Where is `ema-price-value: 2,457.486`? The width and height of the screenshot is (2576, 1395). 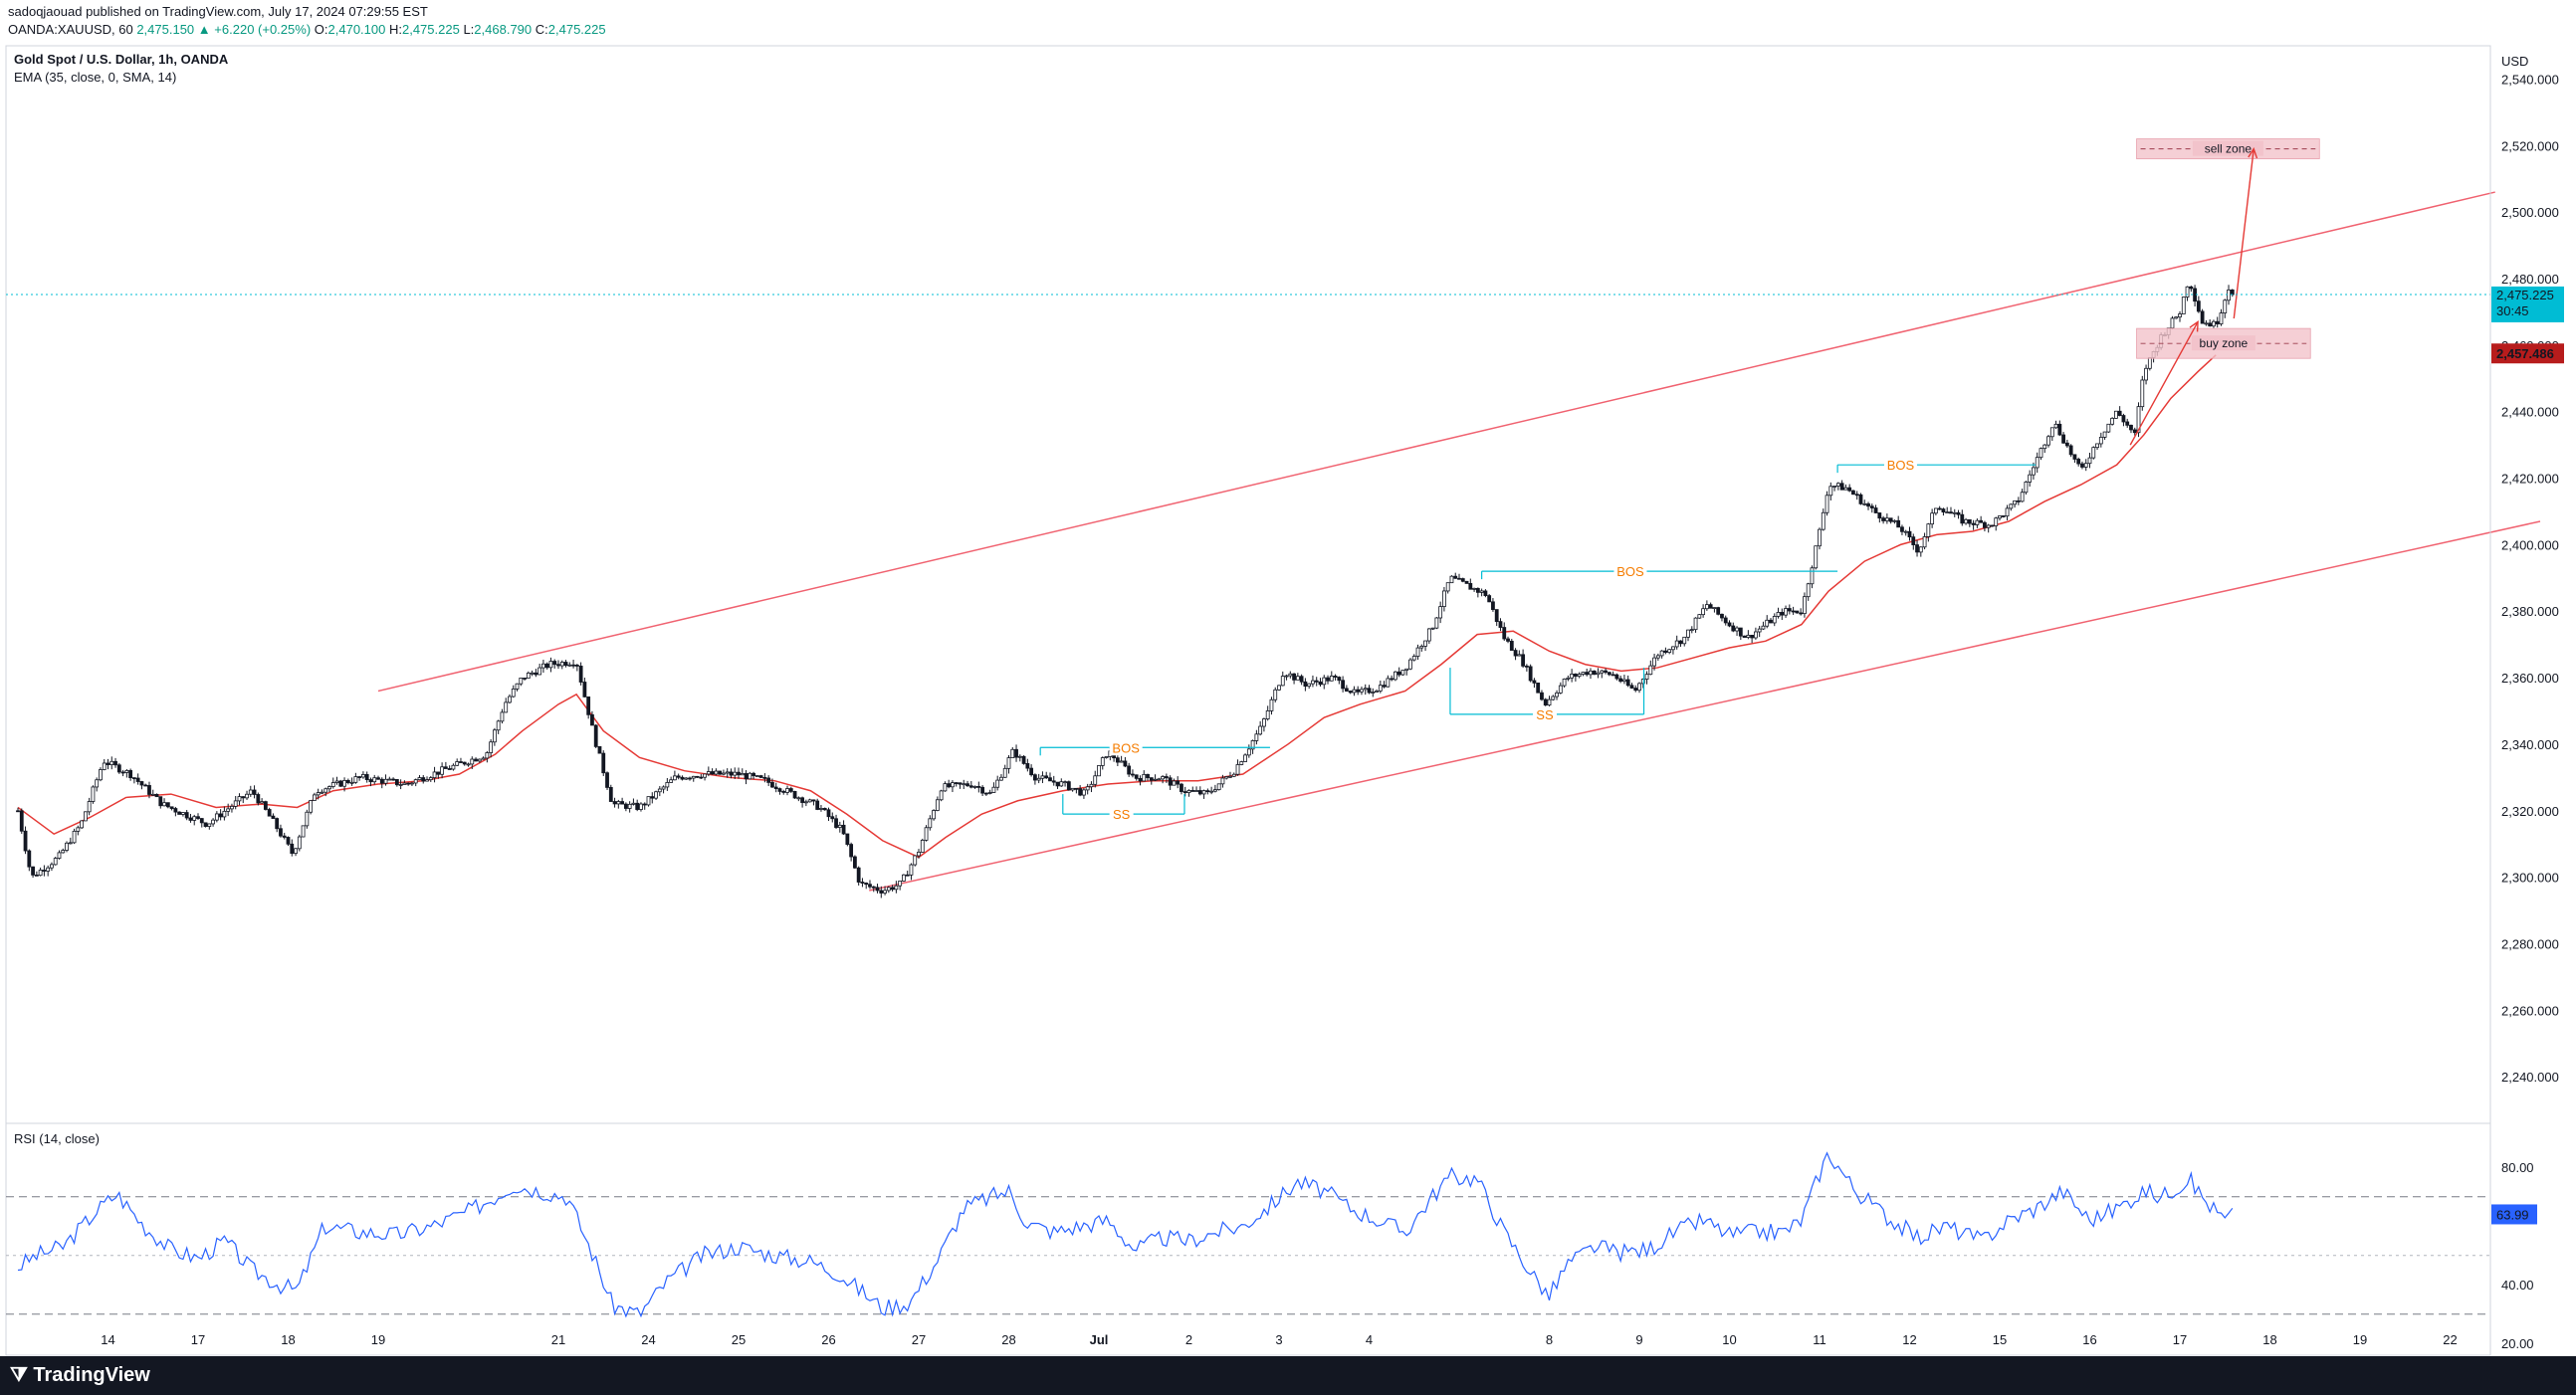 ema-price-value: 2,457.486 is located at coordinates (2525, 353).